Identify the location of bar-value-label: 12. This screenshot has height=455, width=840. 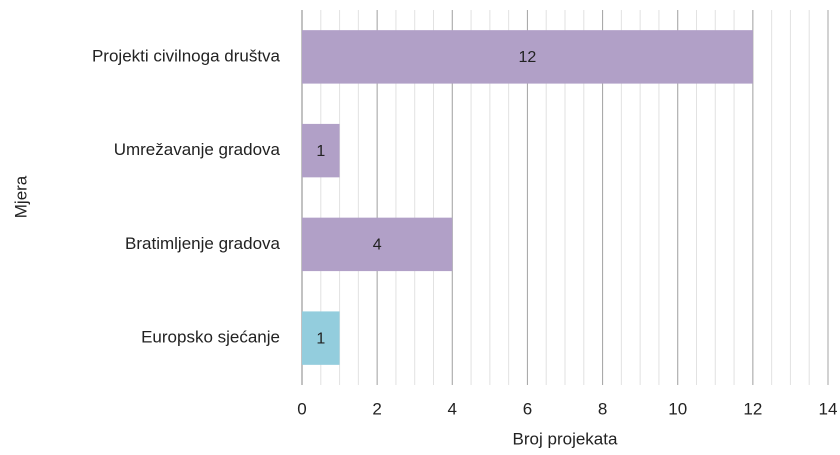
(528, 57).